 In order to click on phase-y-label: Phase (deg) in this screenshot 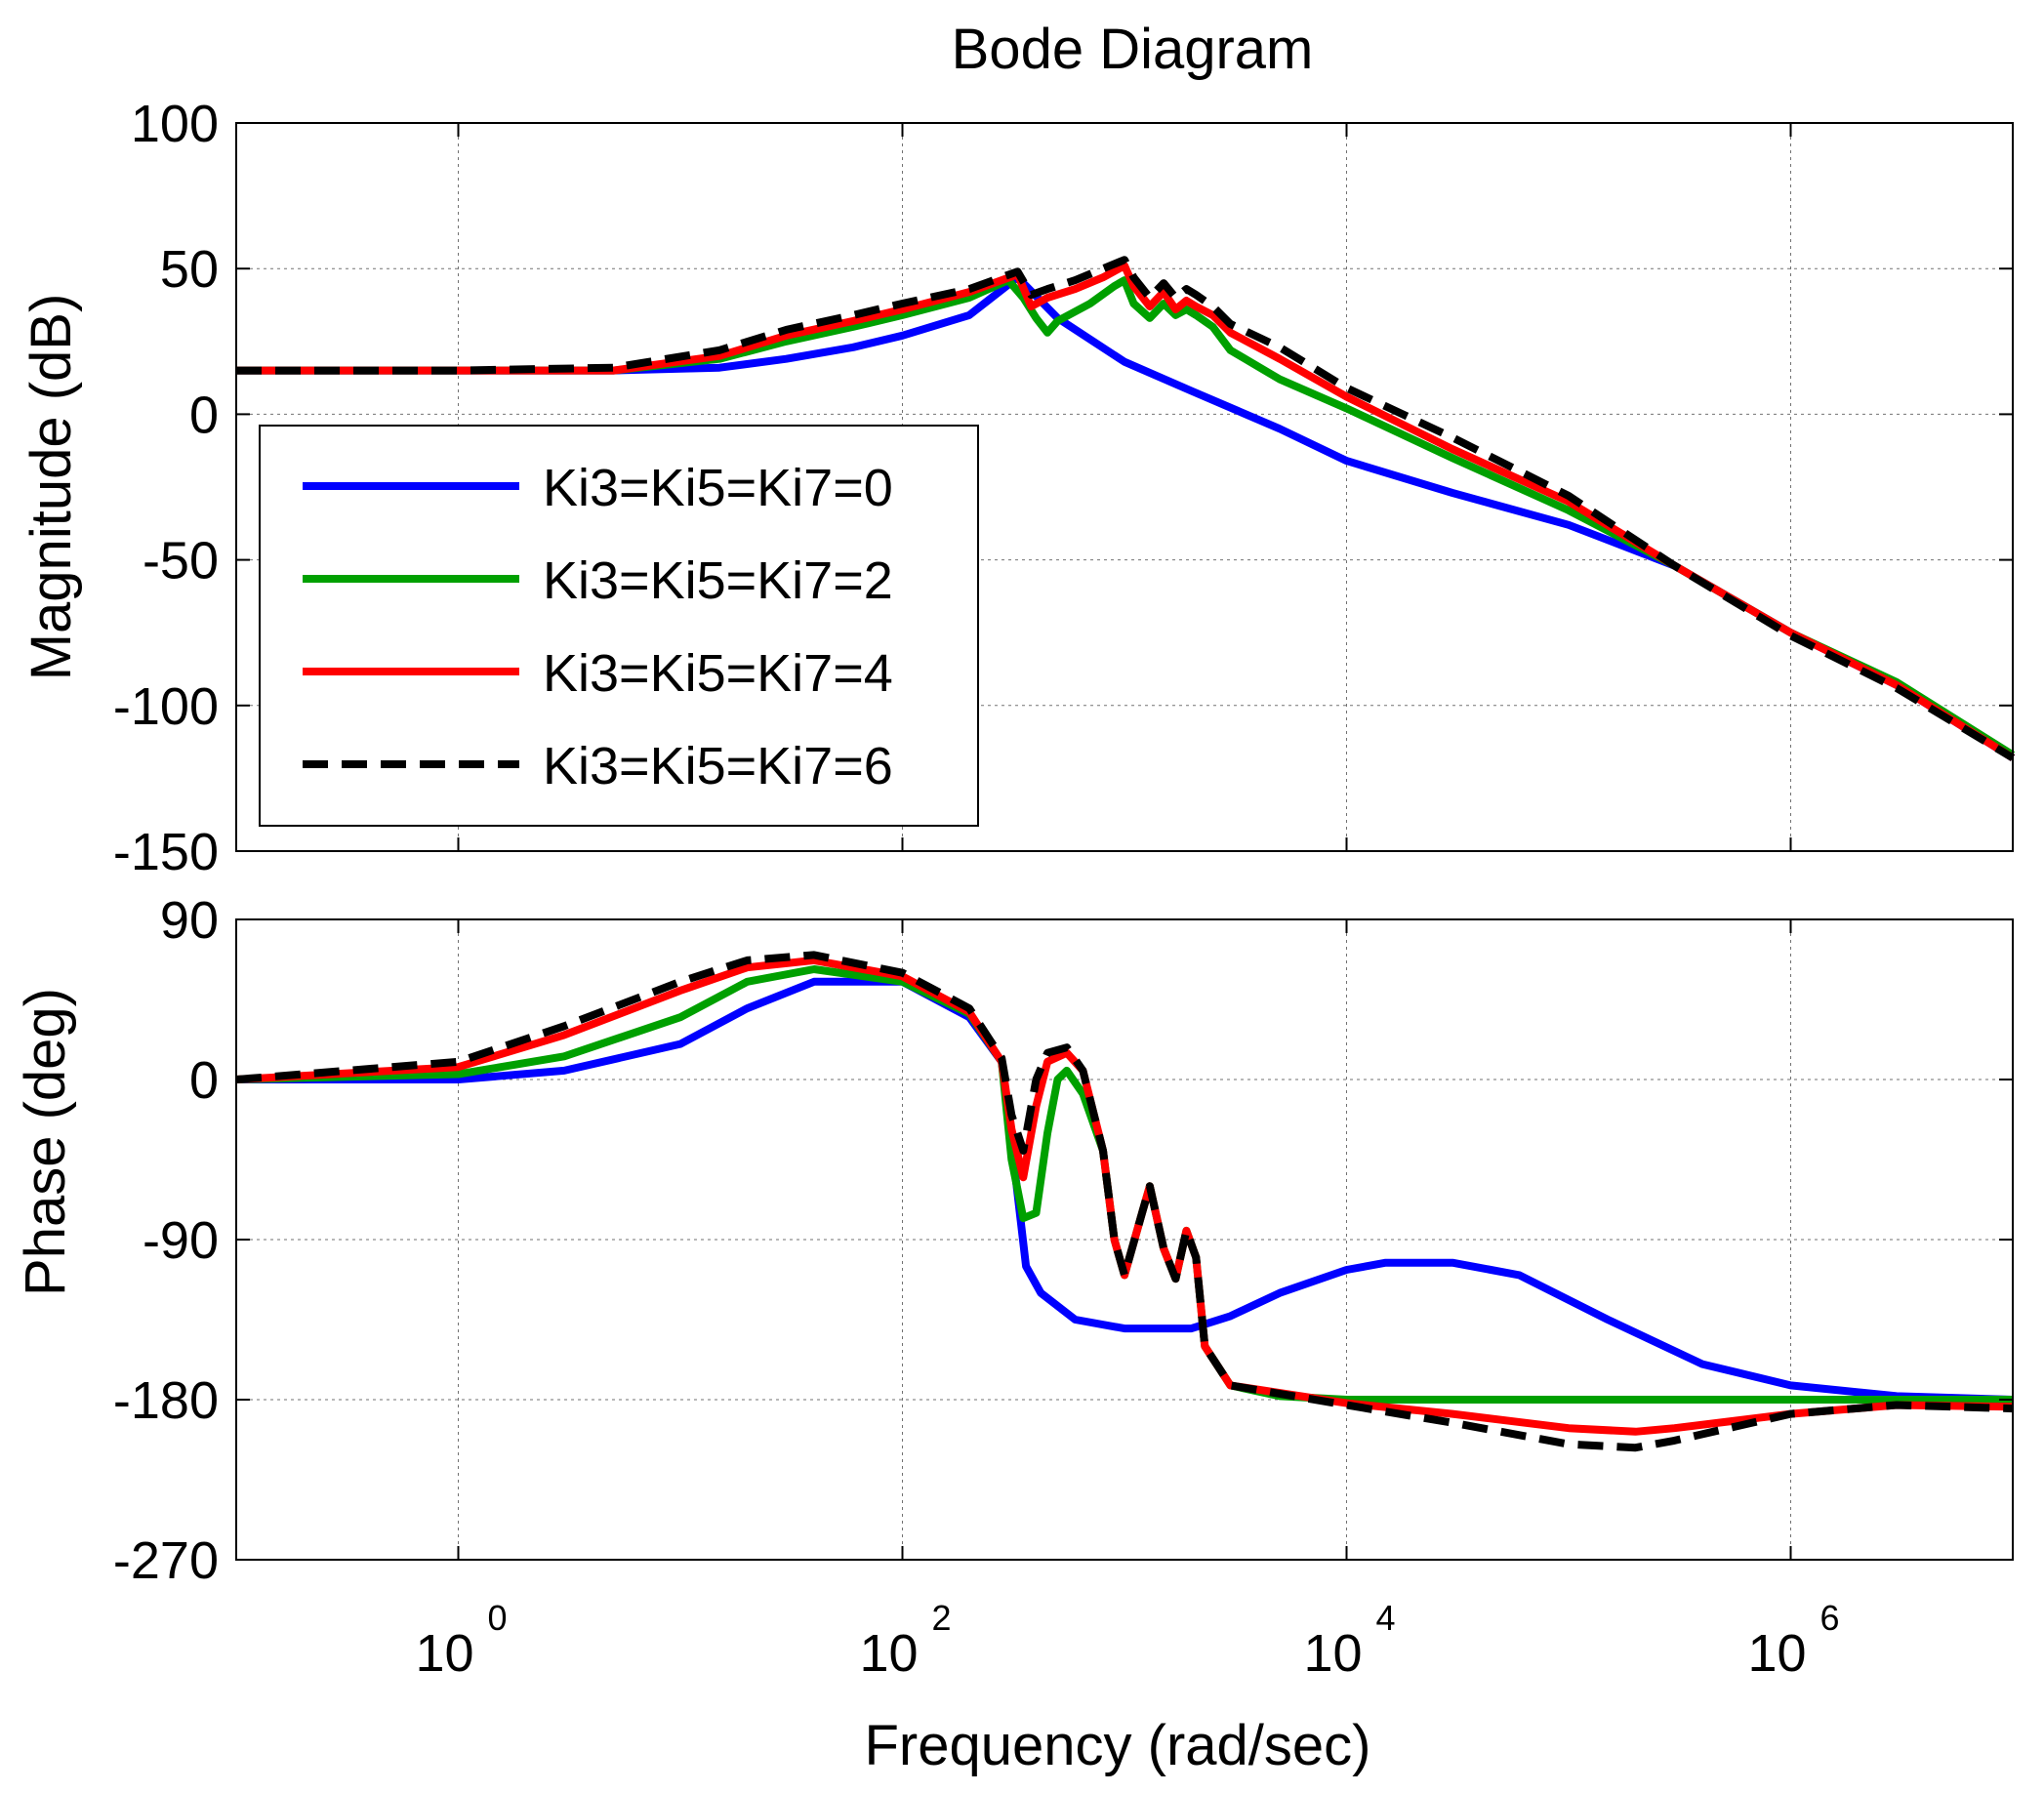, I will do `click(45, 1142)`.